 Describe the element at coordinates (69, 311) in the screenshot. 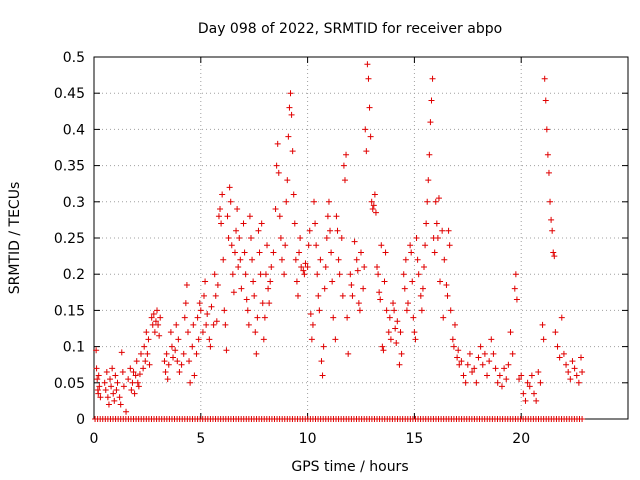

I see `y-tick-label: 0.15` at that location.